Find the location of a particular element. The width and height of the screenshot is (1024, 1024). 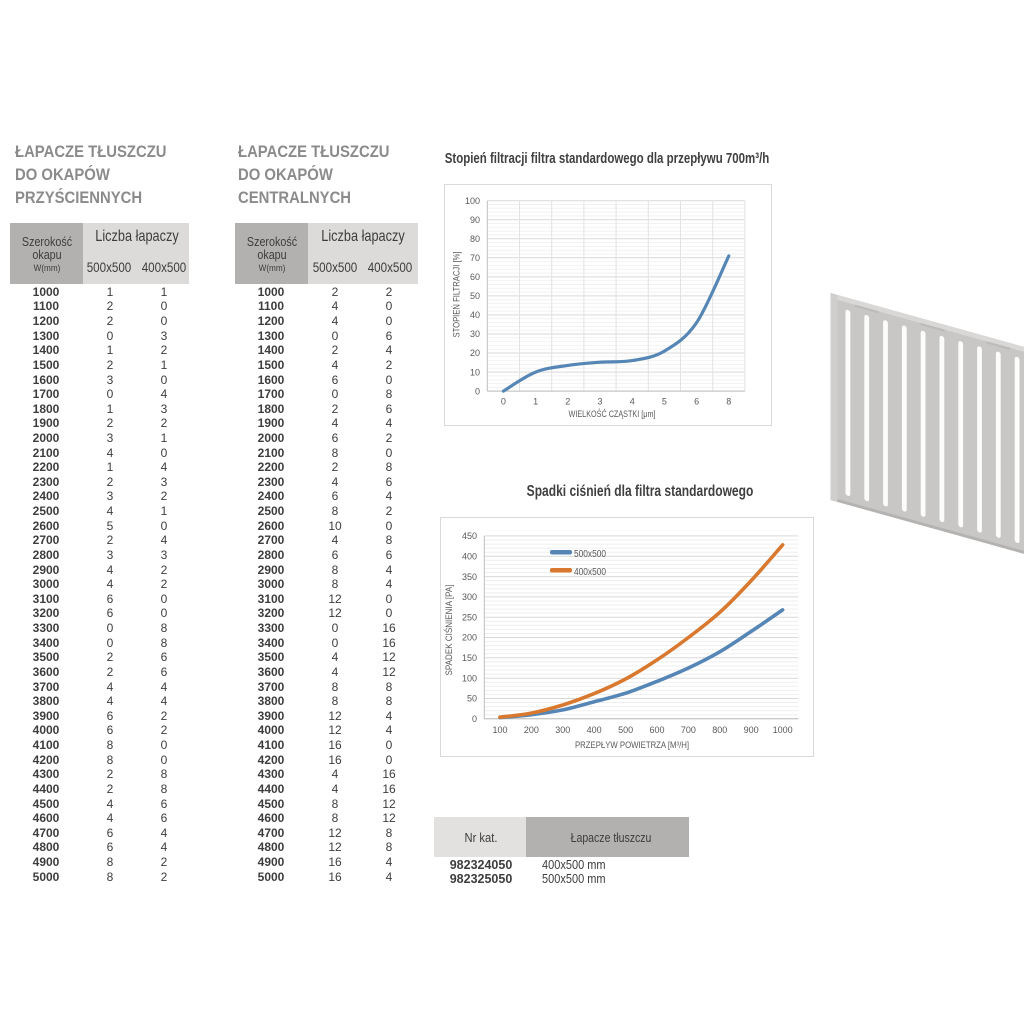

svg-text: 4 is located at coordinates (632, 402).